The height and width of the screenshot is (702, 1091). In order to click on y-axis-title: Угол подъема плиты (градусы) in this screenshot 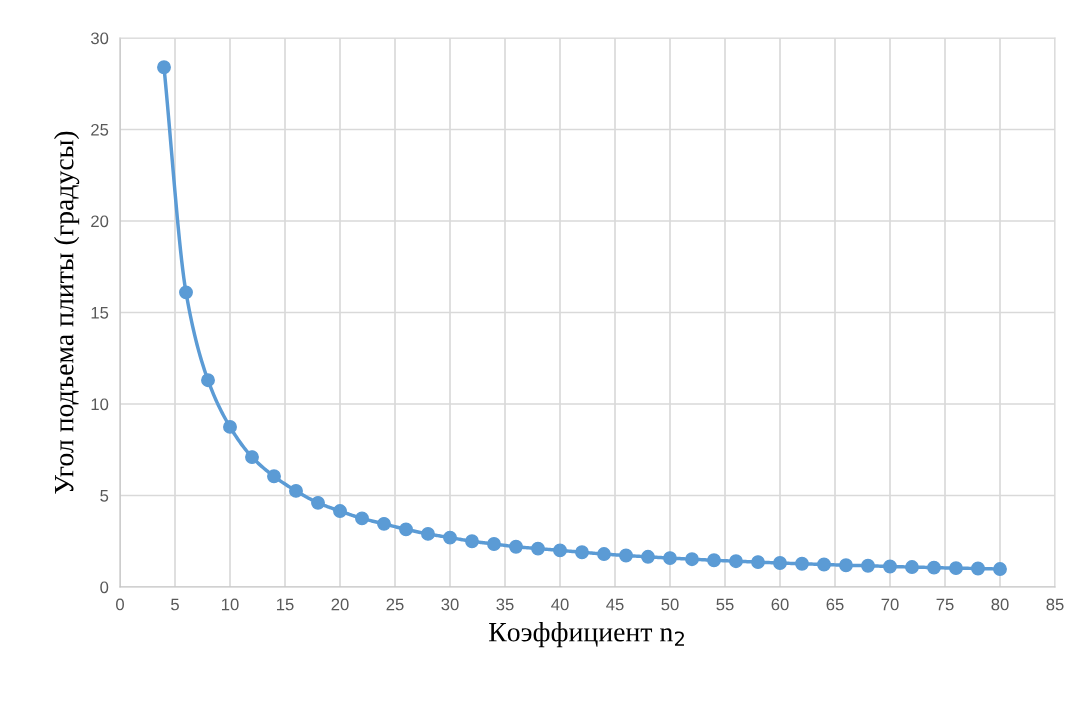, I will do `click(66, 312)`.